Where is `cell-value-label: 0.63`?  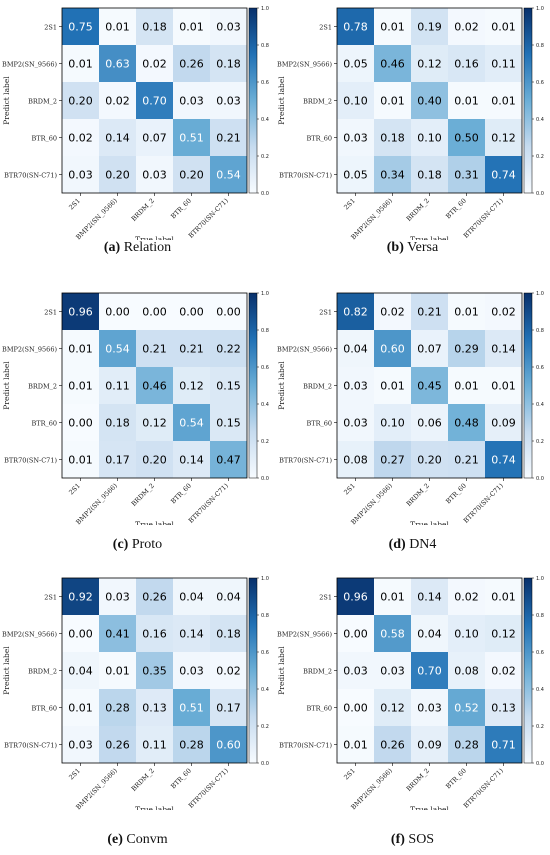 cell-value-label: 0.63 is located at coordinates (117, 64).